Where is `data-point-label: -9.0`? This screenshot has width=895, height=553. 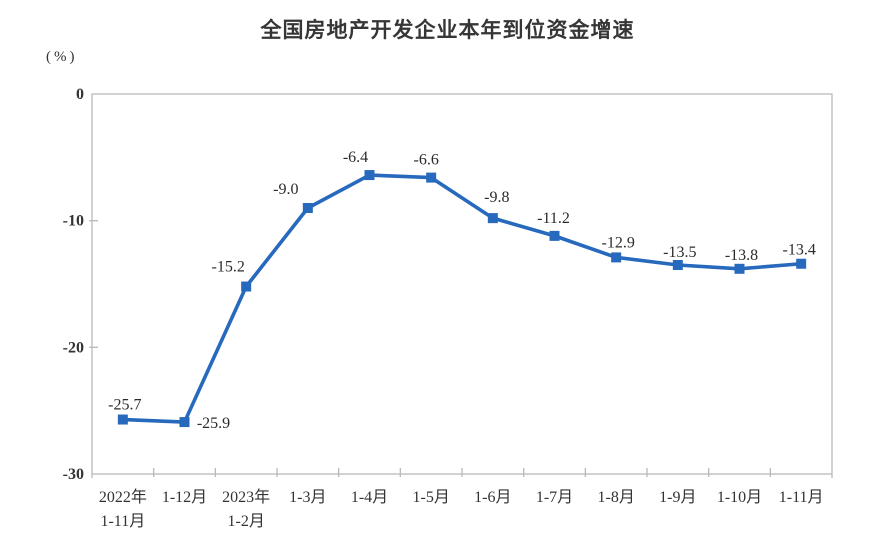 data-point-label: -9.0 is located at coordinates (285, 189).